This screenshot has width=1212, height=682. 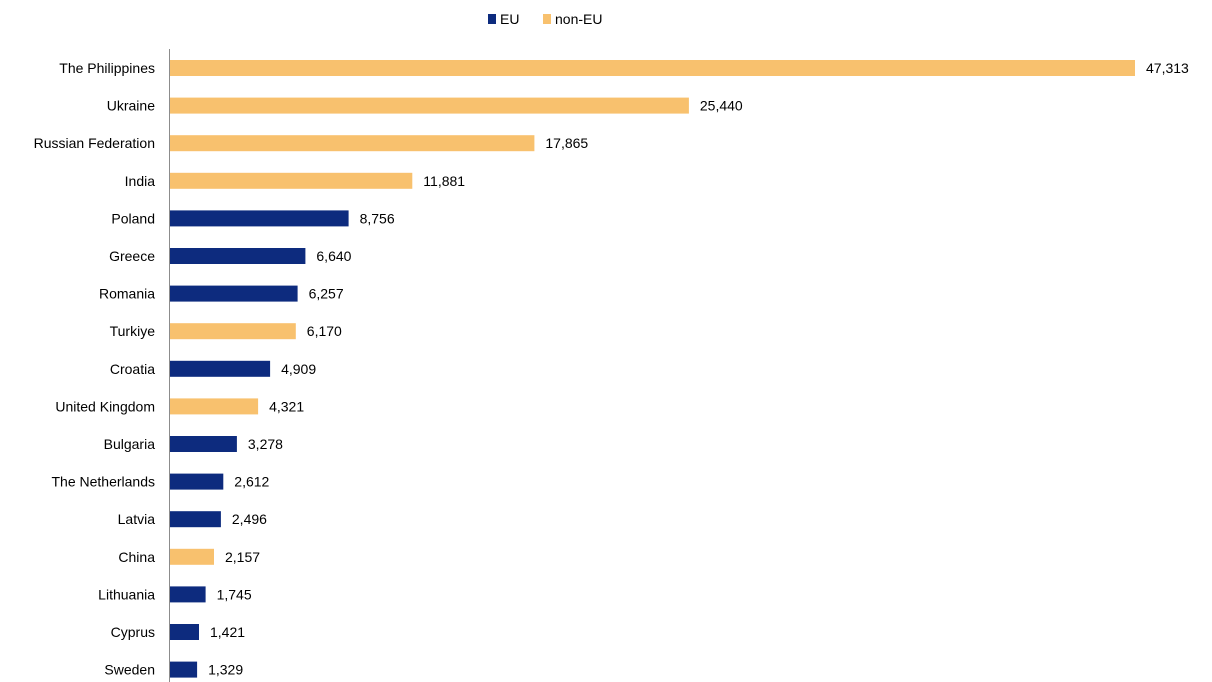 What do you see at coordinates (127, 294) in the screenshot?
I see `category-label-romania: Romania` at bounding box center [127, 294].